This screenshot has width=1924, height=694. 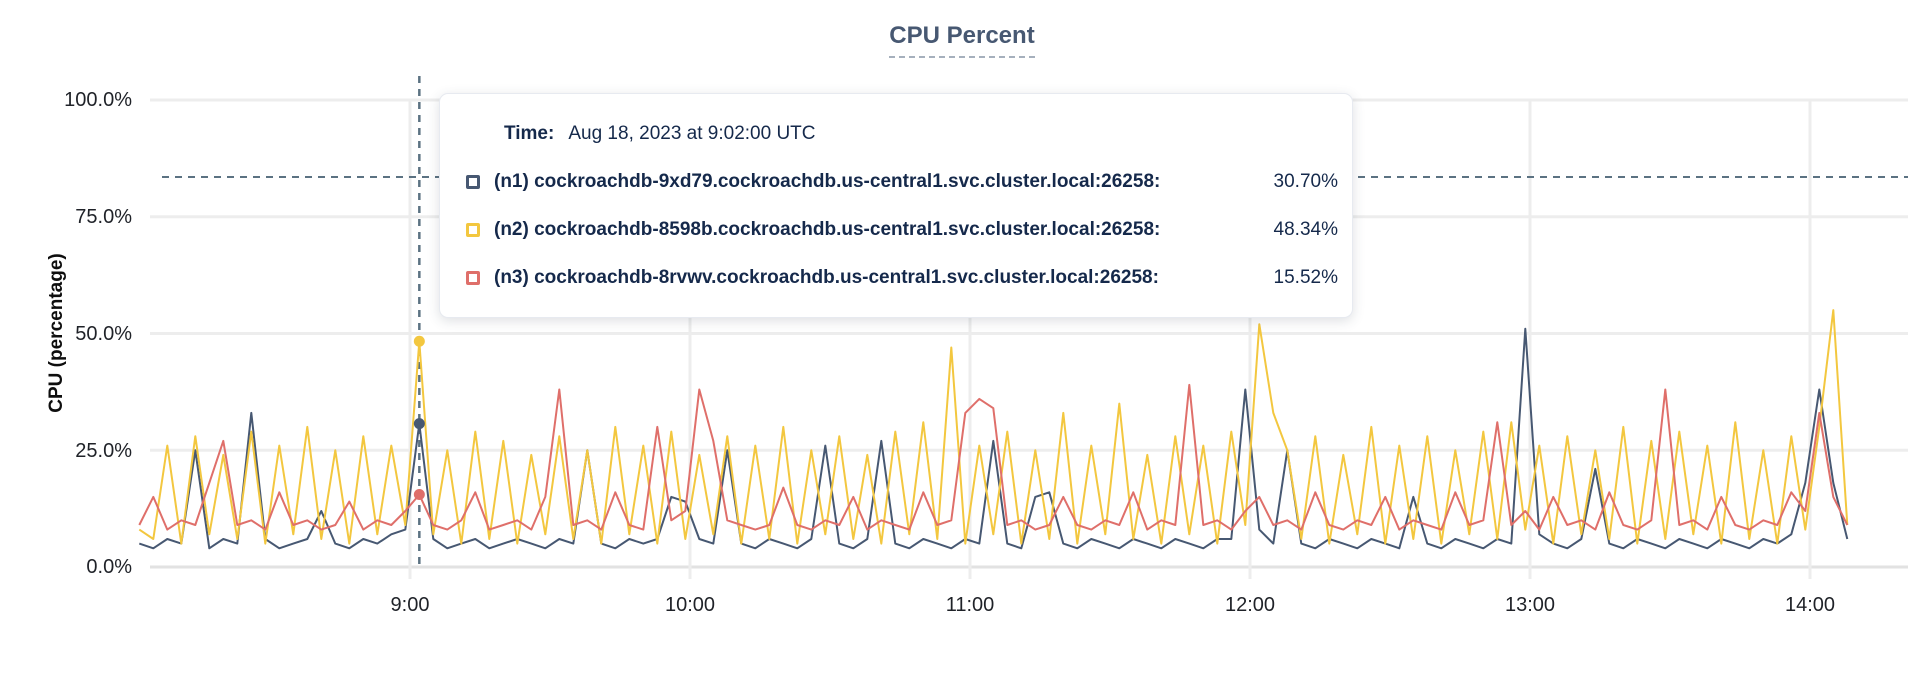 What do you see at coordinates (1530, 605) in the screenshot?
I see `x-tick-1300: 13:00` at bounding box center [1530, 605].